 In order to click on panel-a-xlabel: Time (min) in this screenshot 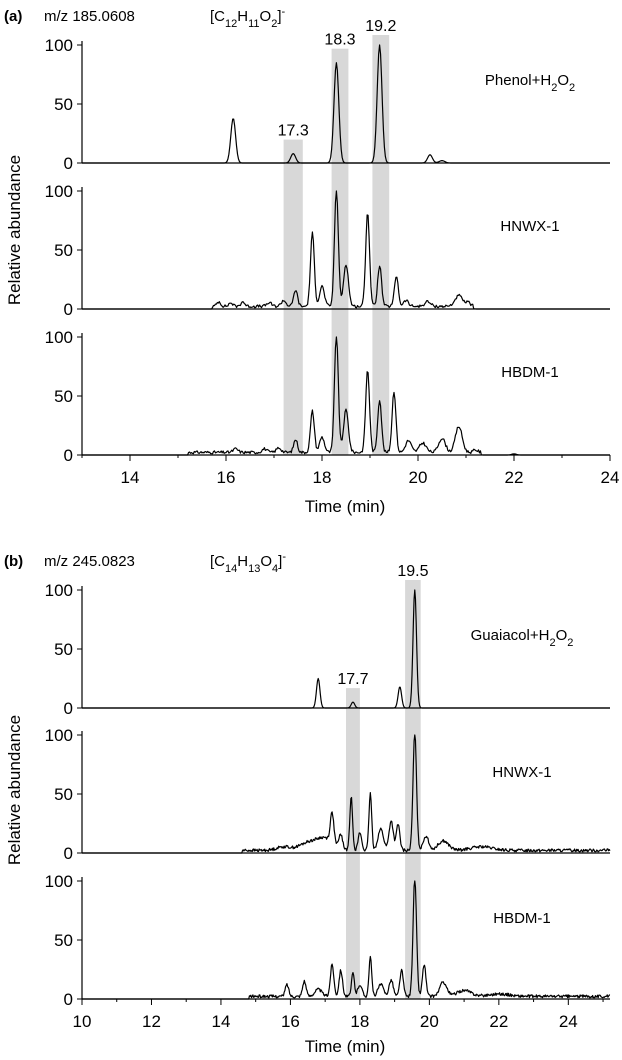, I will do `click(345, 506)`.